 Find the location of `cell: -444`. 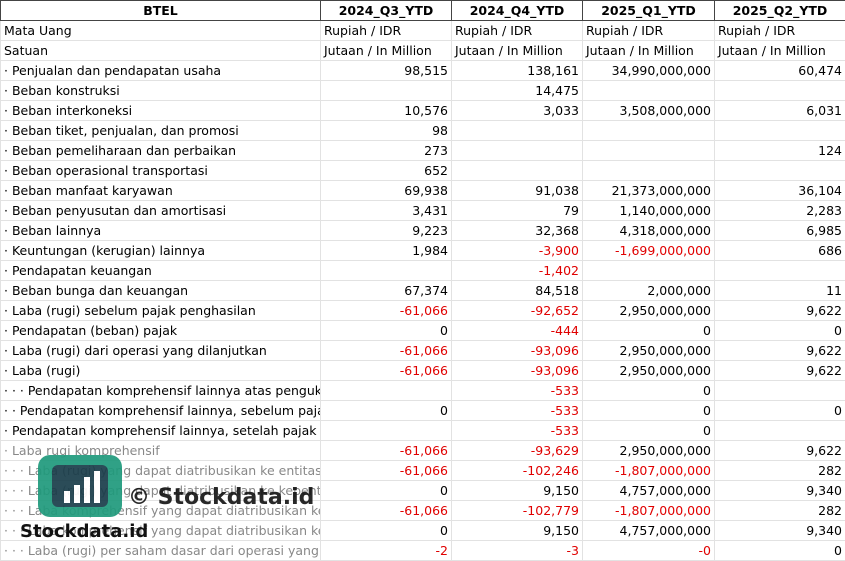

cell: -444 is located at coordinates (517, 330).